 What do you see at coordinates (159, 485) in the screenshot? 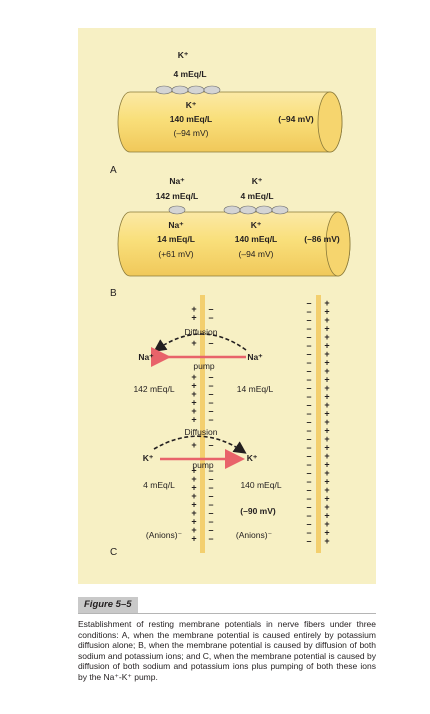
I see `k-outside-conc: 4 mEq/L` at bounding box center [159, 485].